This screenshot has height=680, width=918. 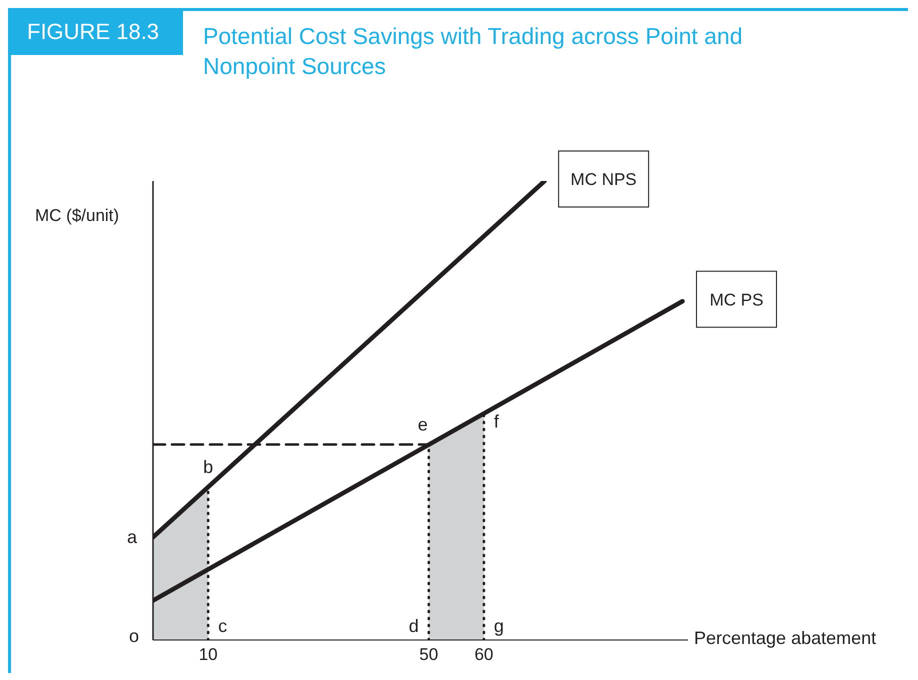 I want to click on annotation: g, so click(x=499, y=626).